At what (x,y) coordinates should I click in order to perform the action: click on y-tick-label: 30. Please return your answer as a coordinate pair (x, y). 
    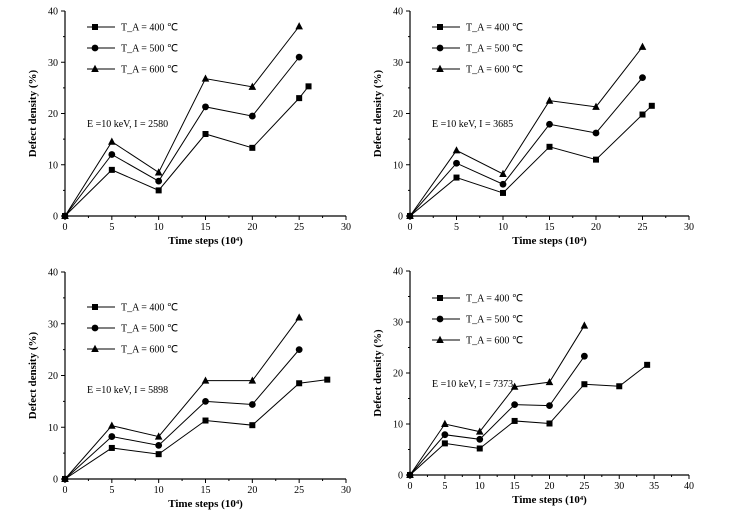
    Looking at the image, I should click on (53, 63).